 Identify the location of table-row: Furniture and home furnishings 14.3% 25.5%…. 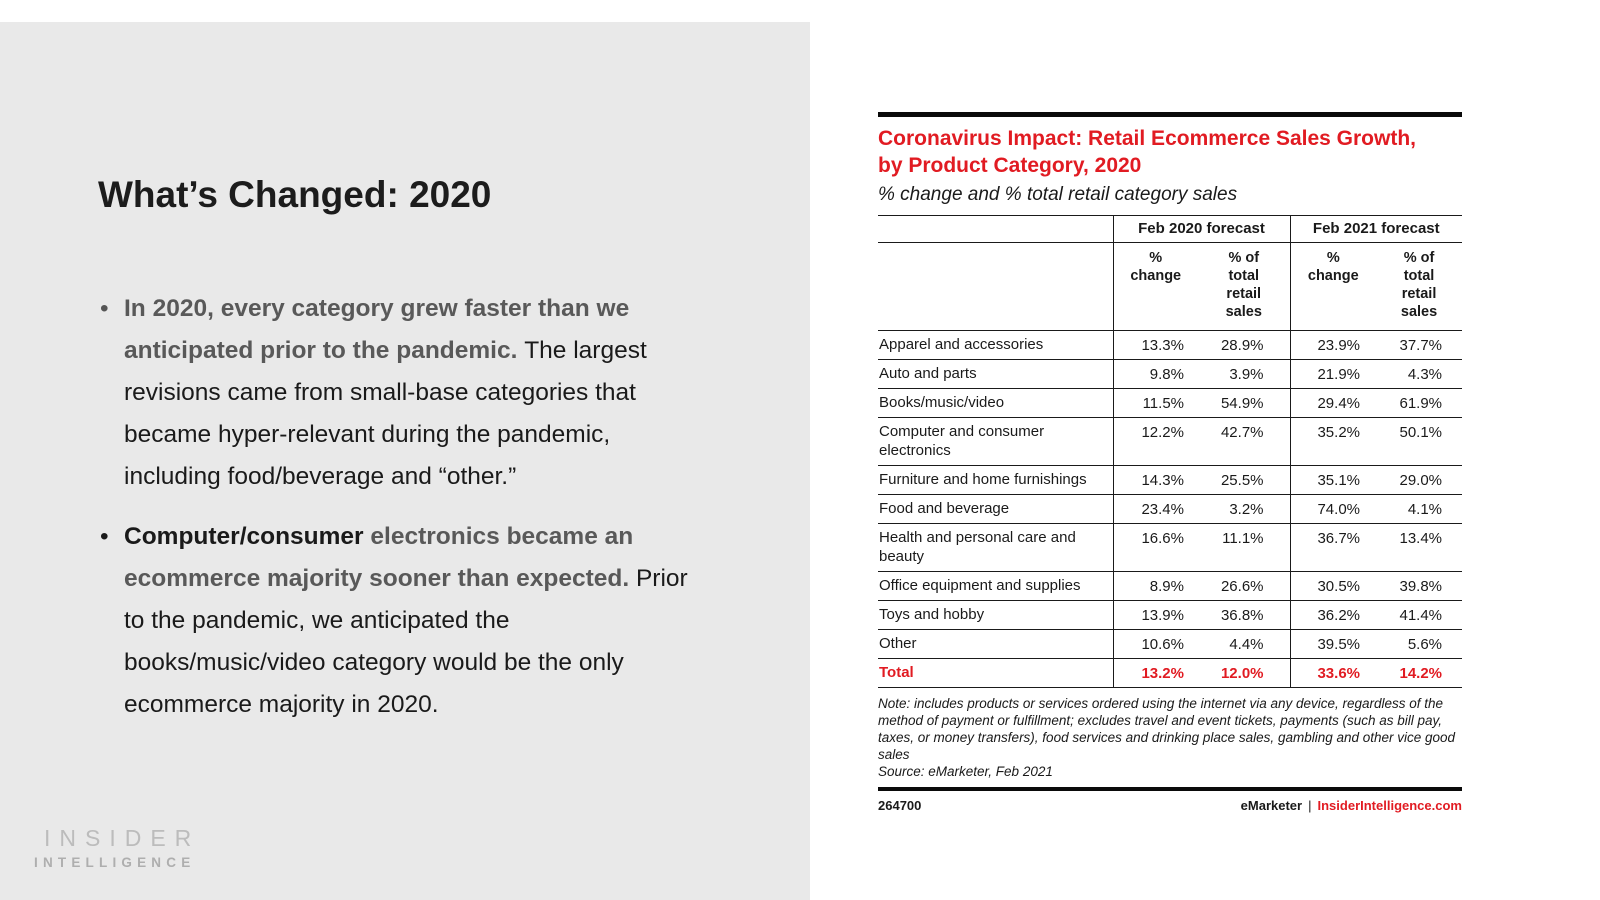
(1170, 480).